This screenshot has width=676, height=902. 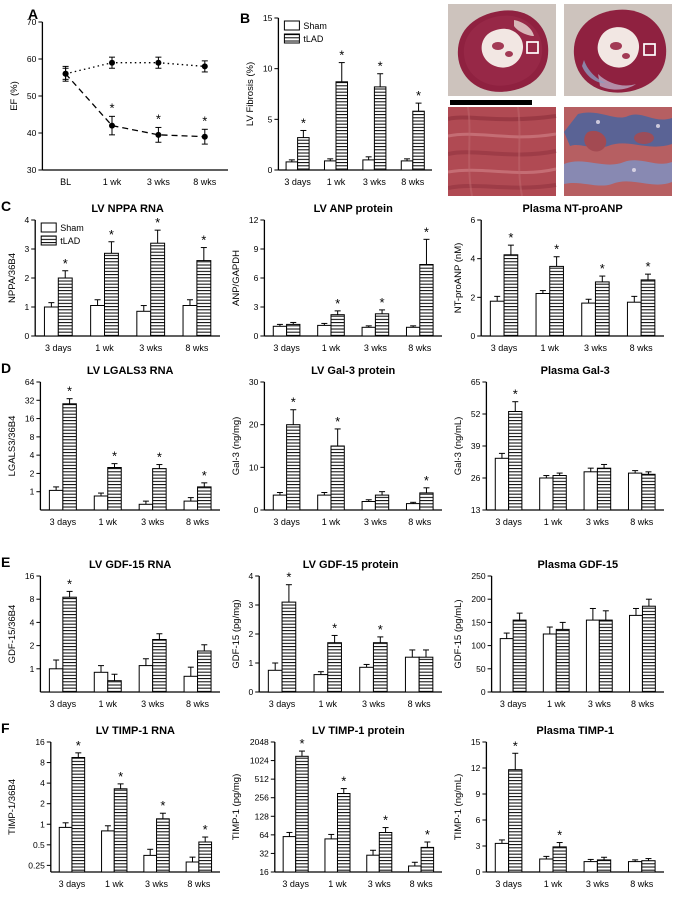 I want to click on svg-text: LV Gal-3 protein, so click(x=353, y=371).